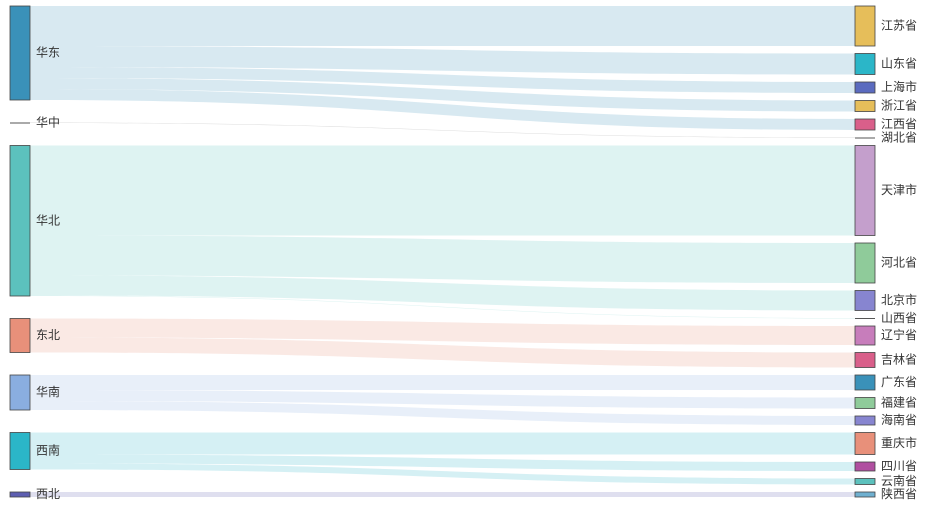 This screenshot has height=515, width=929. I want to click on node-label: 北京市, so click(899, 299).